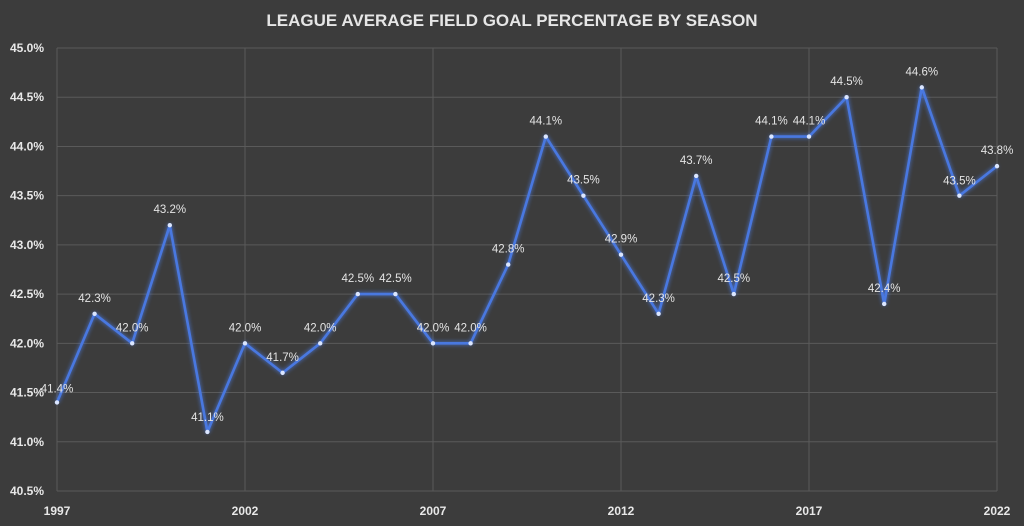  Describe the element at coordinates (27, 245) in the screenshot. I see `y-tick-label: 43.0%` at that location.